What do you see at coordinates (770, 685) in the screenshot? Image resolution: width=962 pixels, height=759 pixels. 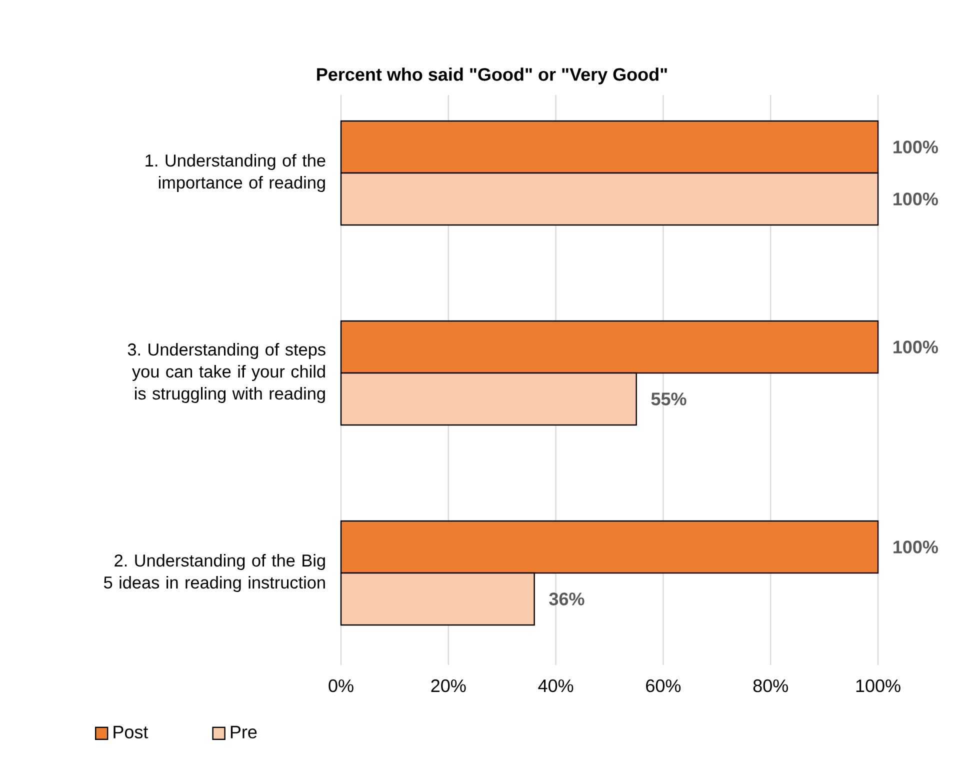 I see `x-tick-label: 80%` at bounding box center [770, 685].